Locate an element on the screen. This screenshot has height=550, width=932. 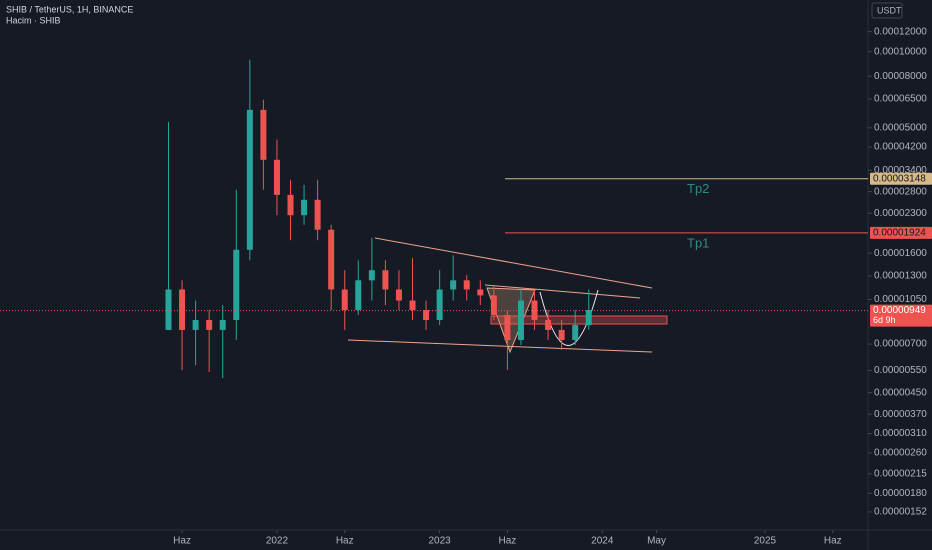
currency: USDT is located at coordinates (889, 10).